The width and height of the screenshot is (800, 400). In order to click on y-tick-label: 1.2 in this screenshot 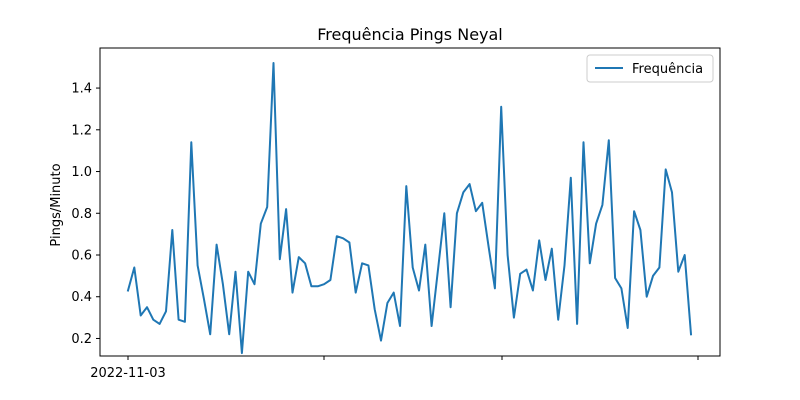, I will do `click(81, 130)`.